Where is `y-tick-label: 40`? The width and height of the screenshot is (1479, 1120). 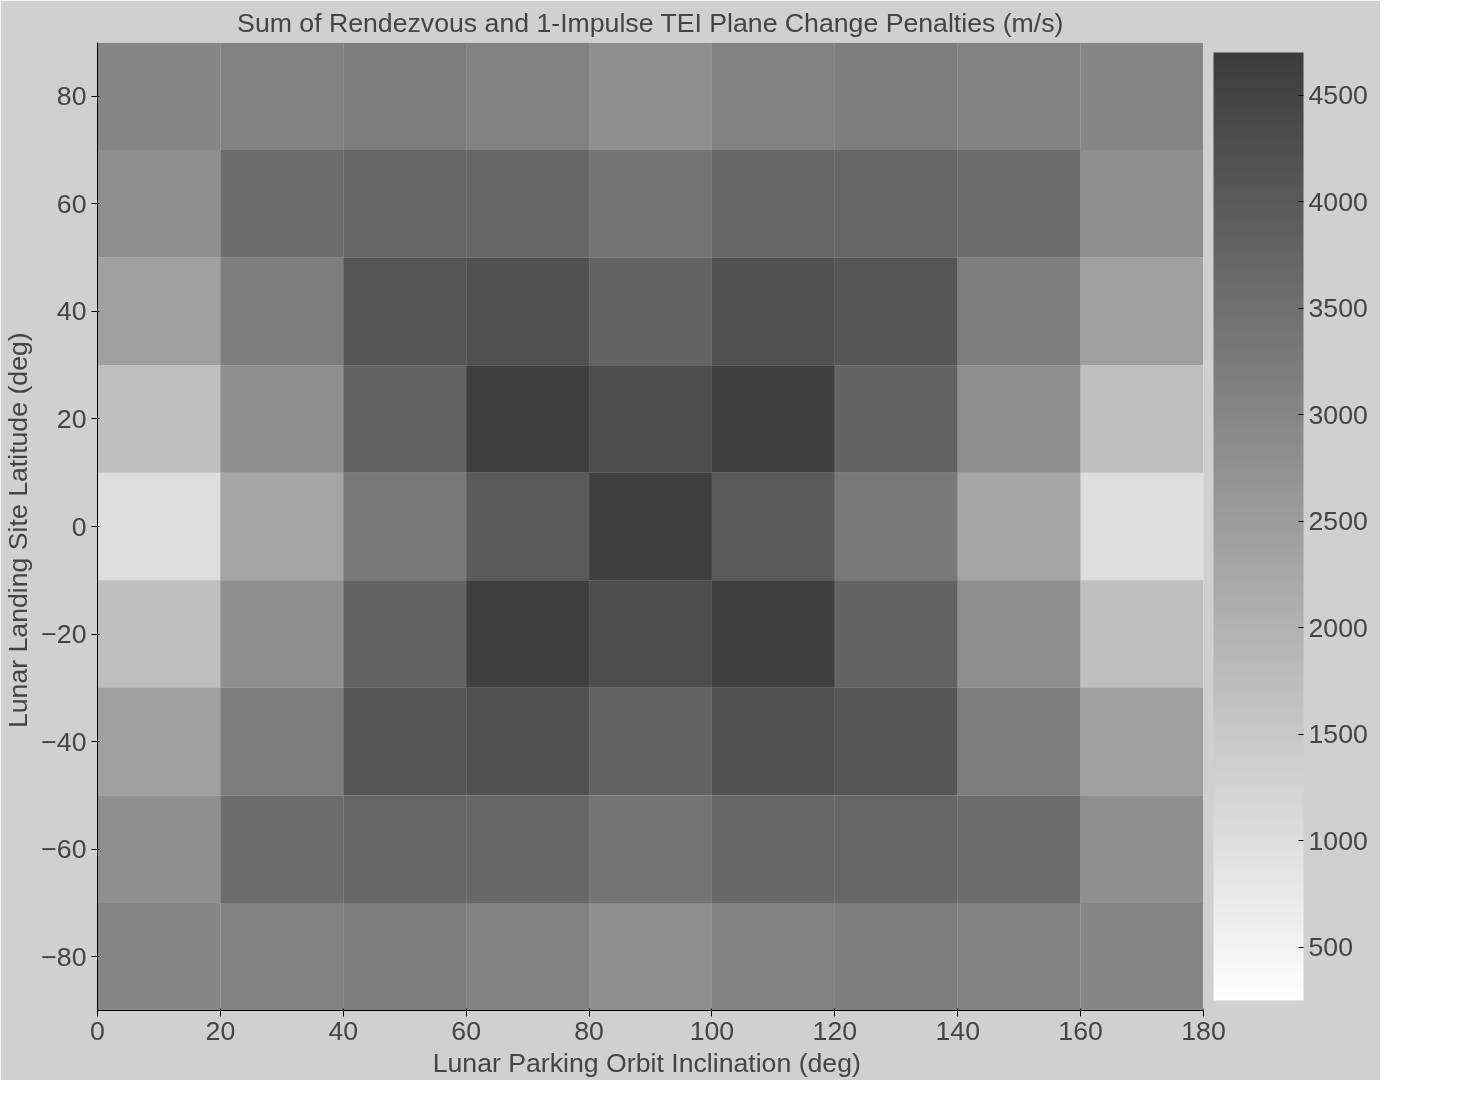
y-tick-label: 40 is located at coordinates (71, 311).